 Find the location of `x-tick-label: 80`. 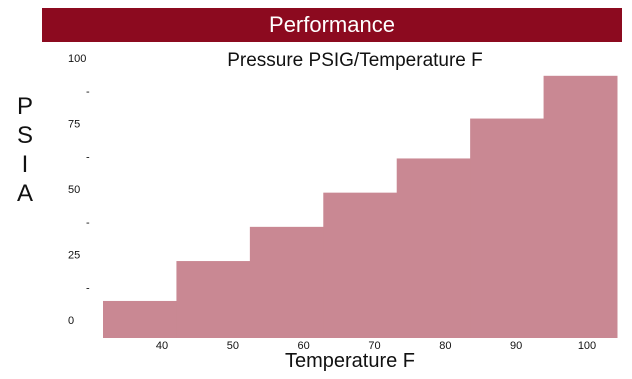

x-tick-label: 80 is located at coordinates (445, 346).